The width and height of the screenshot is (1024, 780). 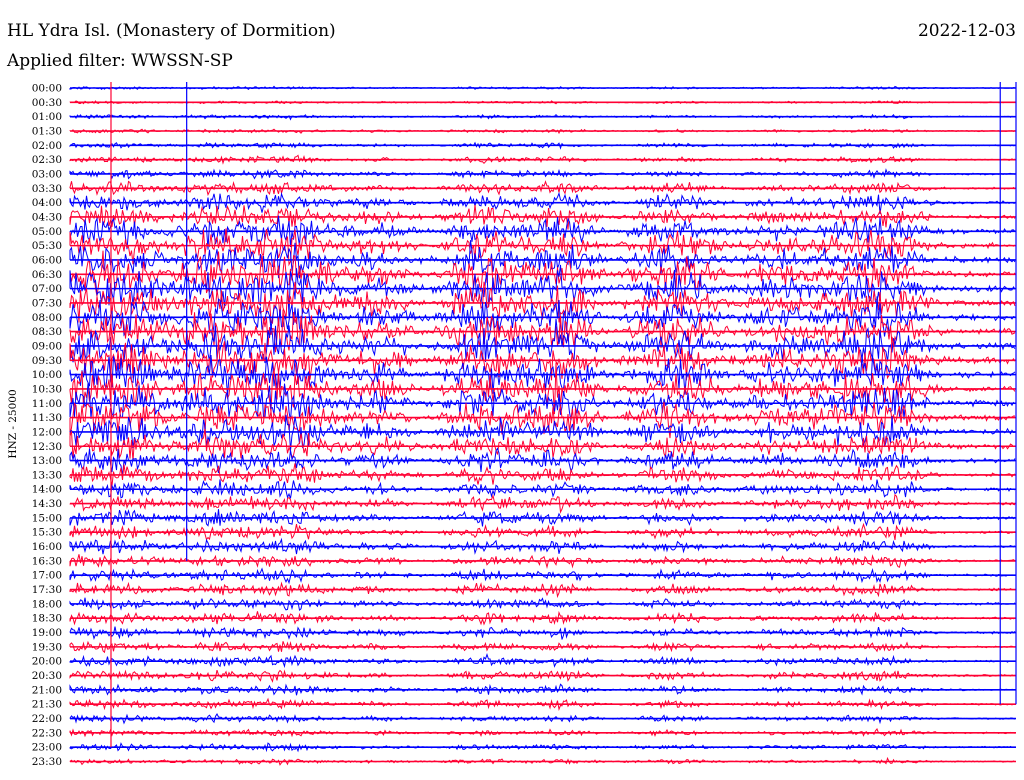 I want to click on row-time-label: 06:30, so click(x=47, y=275).